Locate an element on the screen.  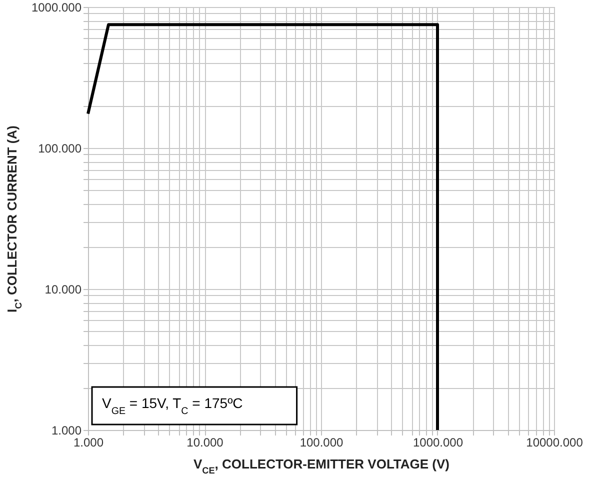
x-axis-title: V$_{CE}$, COLLECTOR-EMITTER VOLTAGE (V) is located at coordinates (321, 466).